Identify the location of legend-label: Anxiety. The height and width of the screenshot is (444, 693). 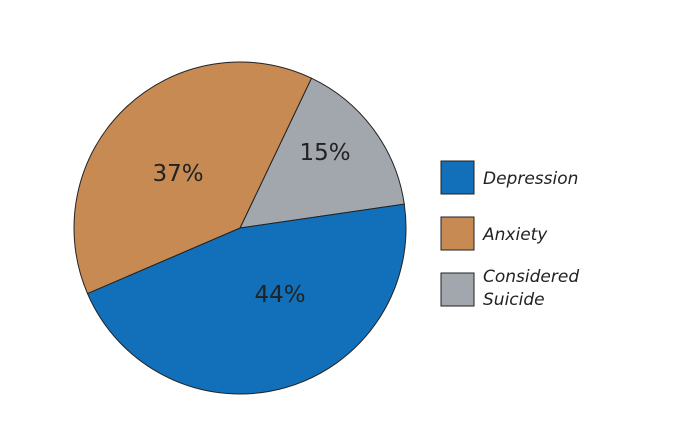
(515, 235).